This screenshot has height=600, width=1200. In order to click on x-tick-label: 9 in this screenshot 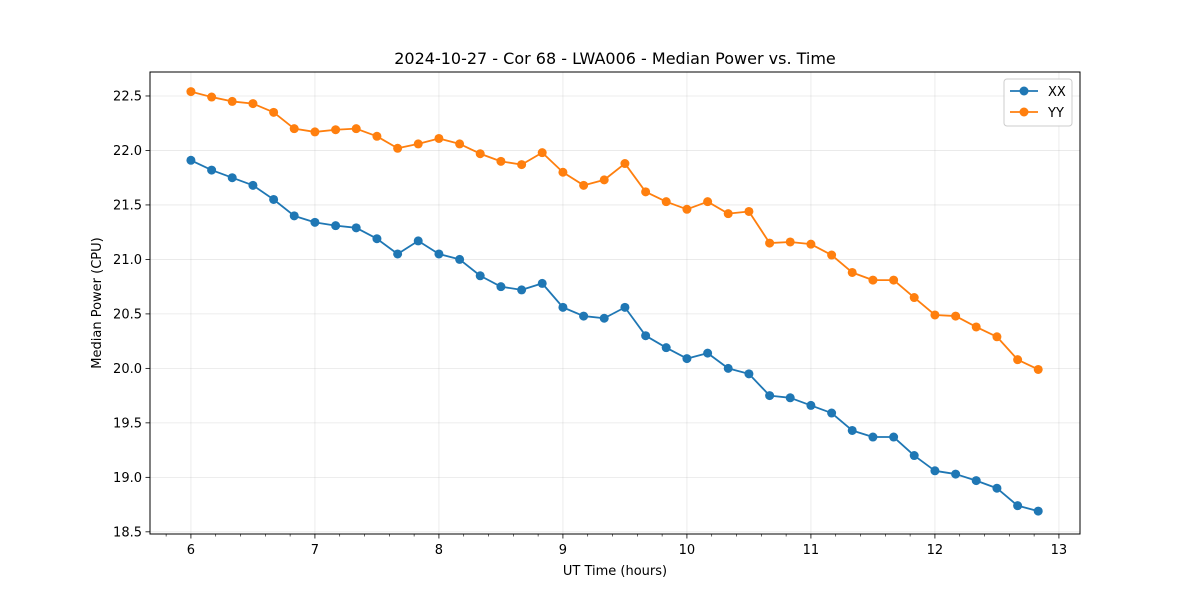, I will do `click(563, 550)`.